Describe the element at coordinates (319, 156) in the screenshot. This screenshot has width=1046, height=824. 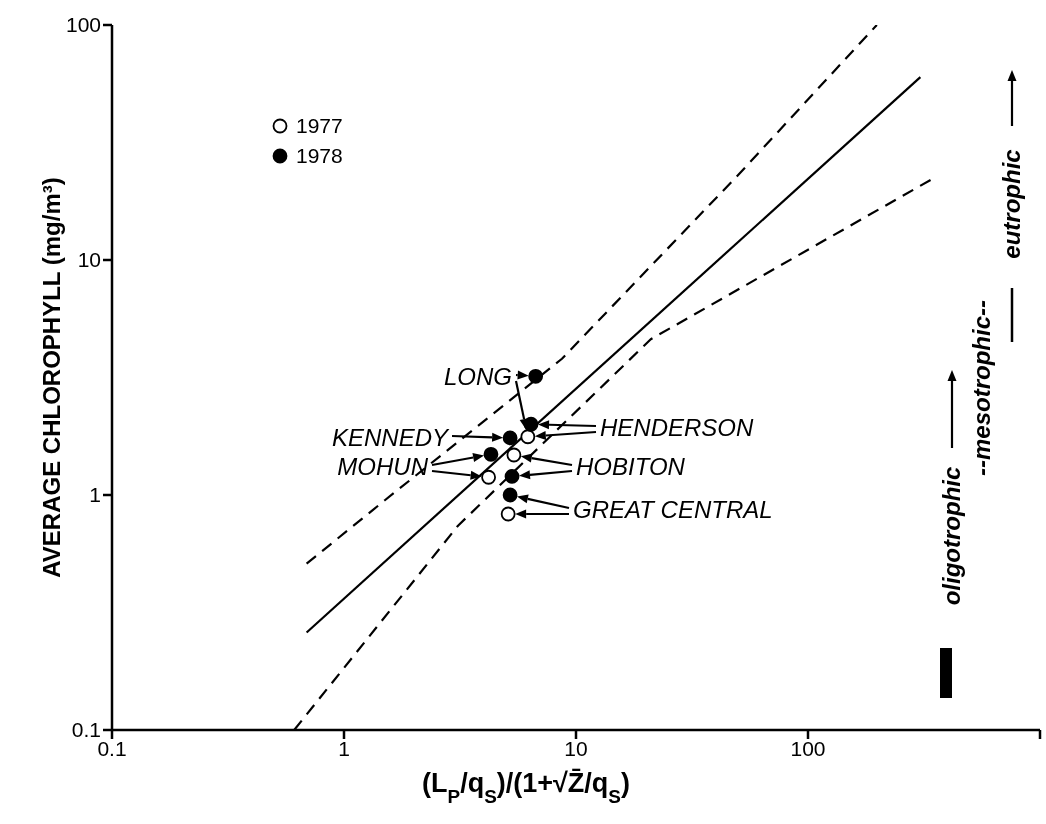
I see `legend-label: 1978` at that location.